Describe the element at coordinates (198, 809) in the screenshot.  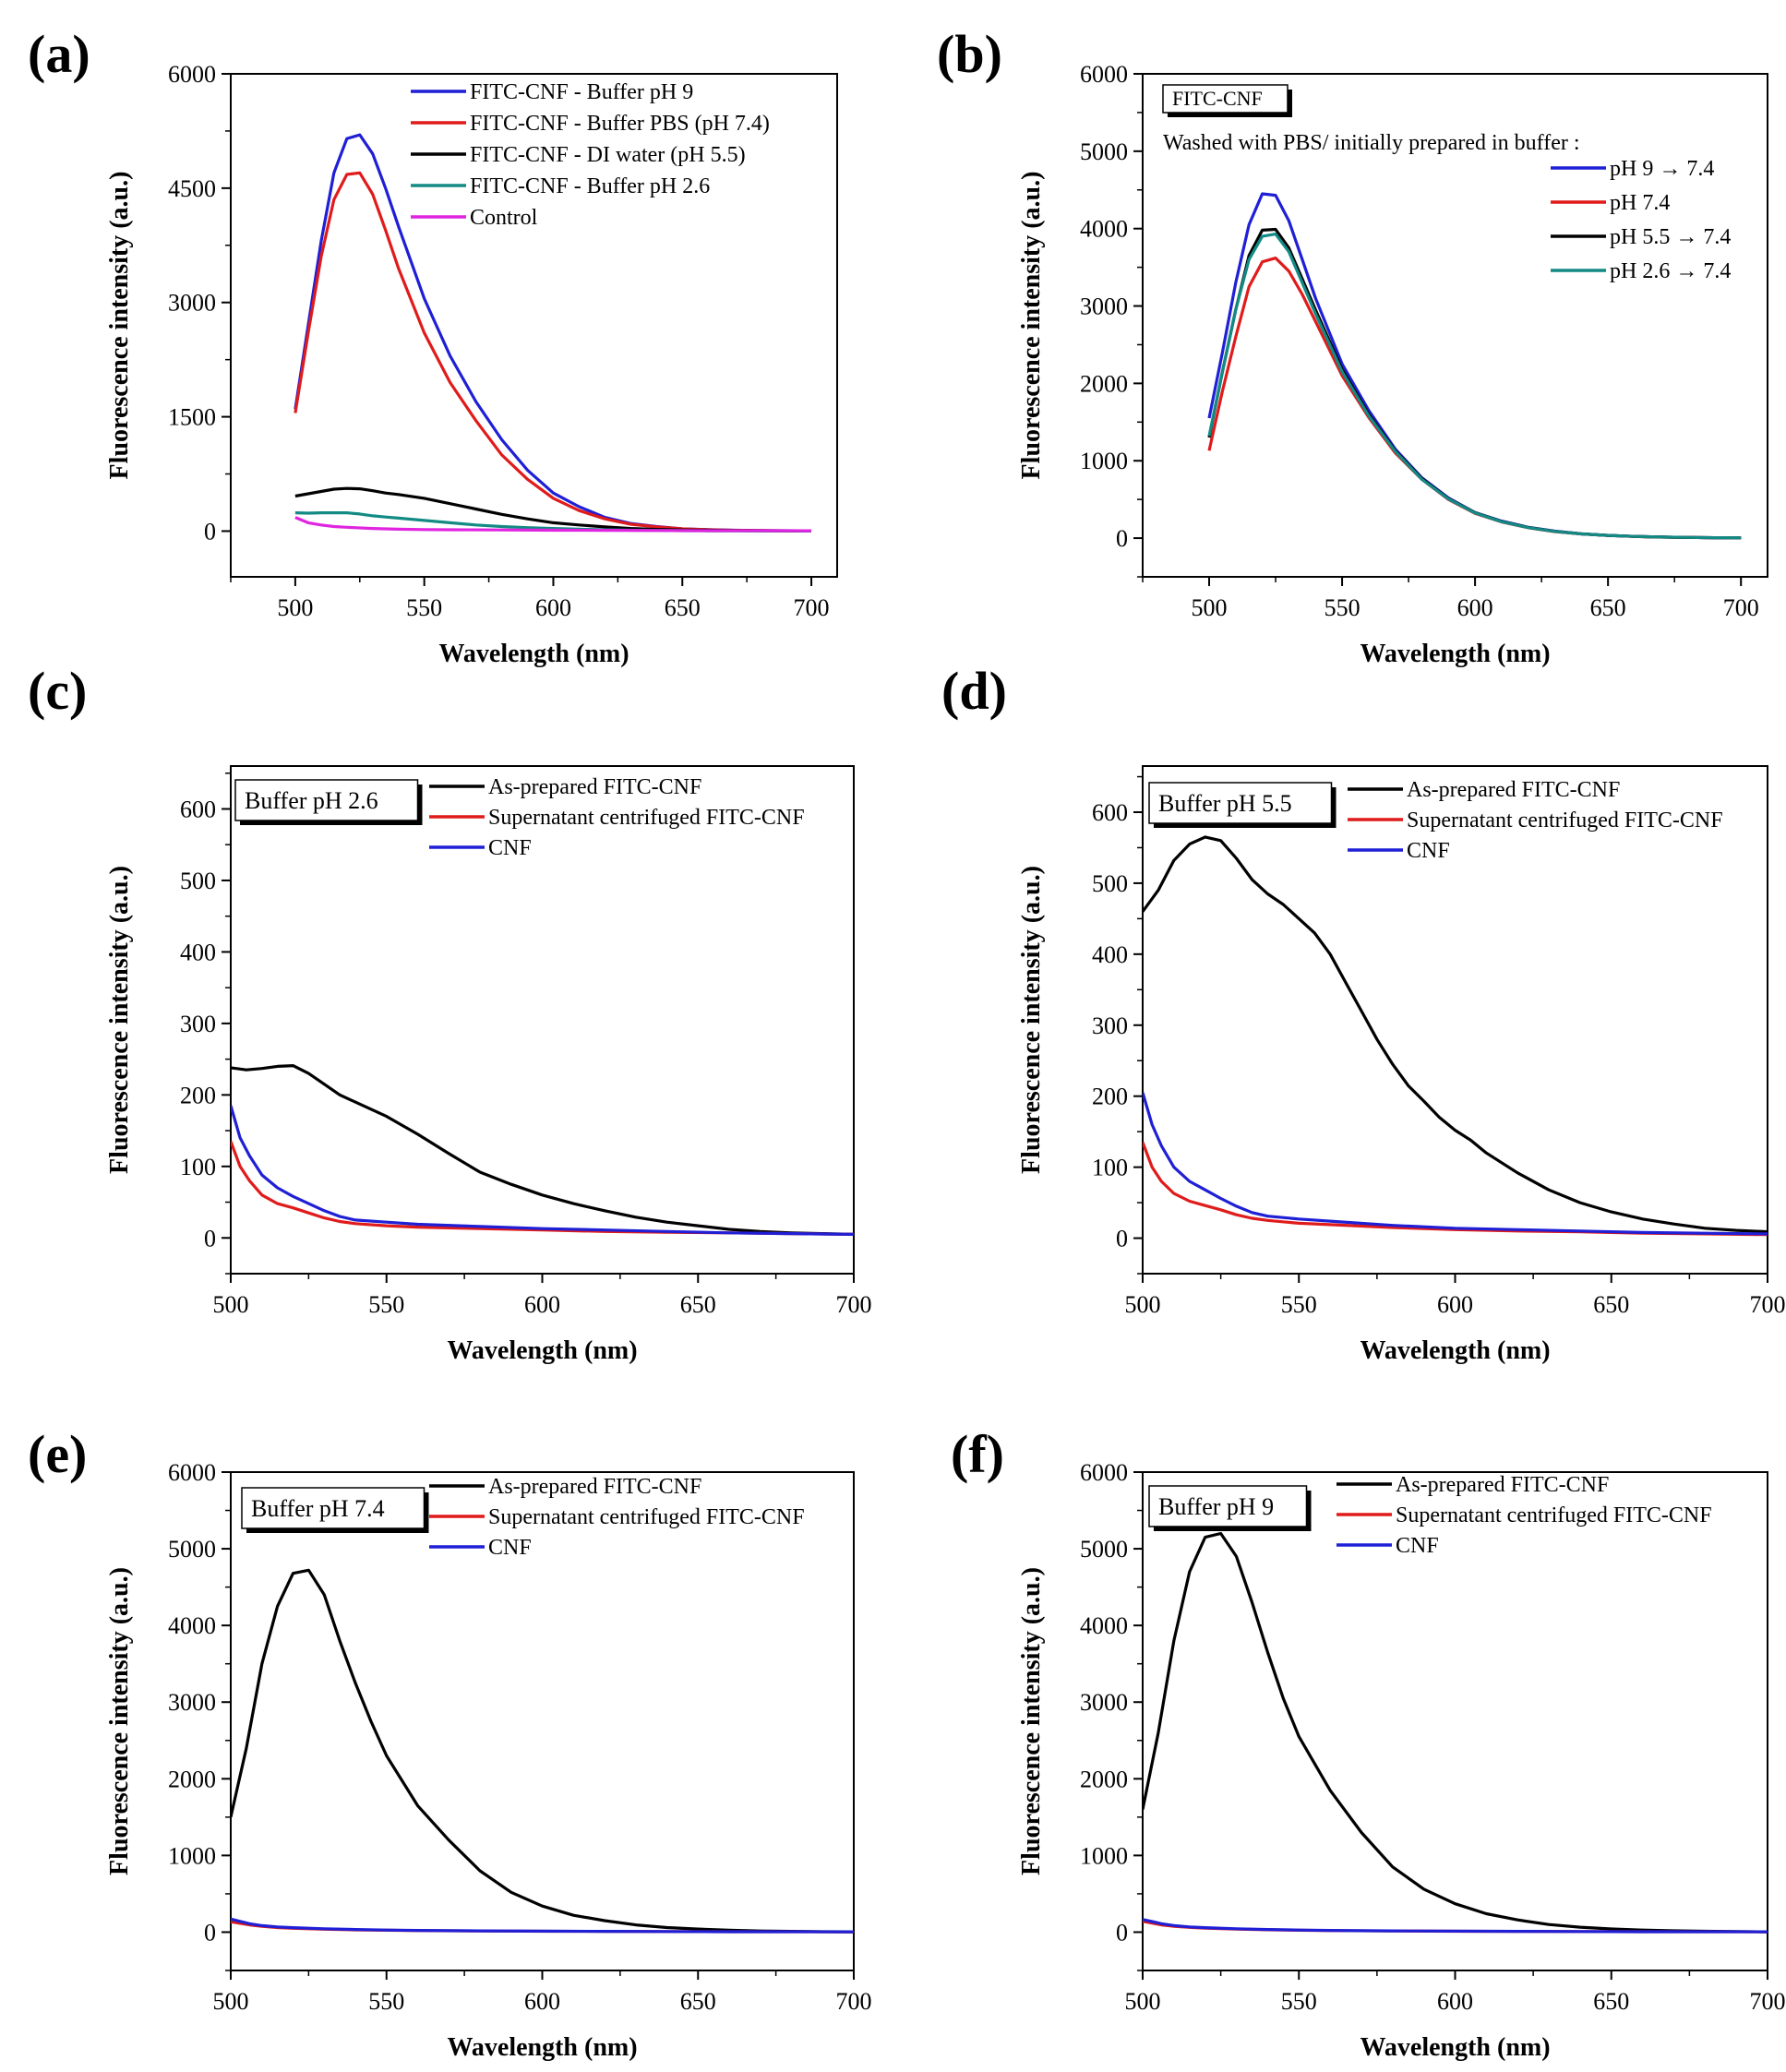
I see `y-tick-label: 600` at that location.